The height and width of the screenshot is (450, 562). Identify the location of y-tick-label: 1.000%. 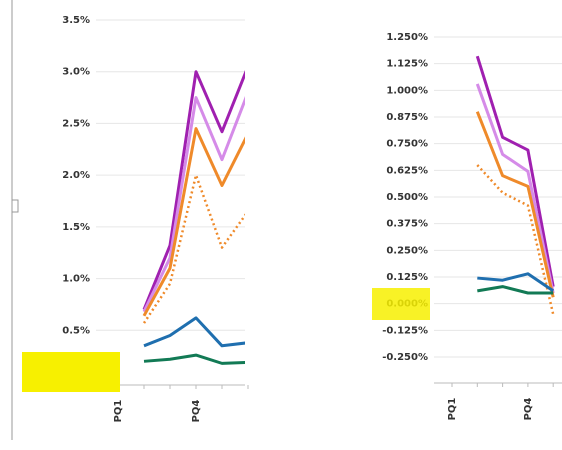
(407, 90).